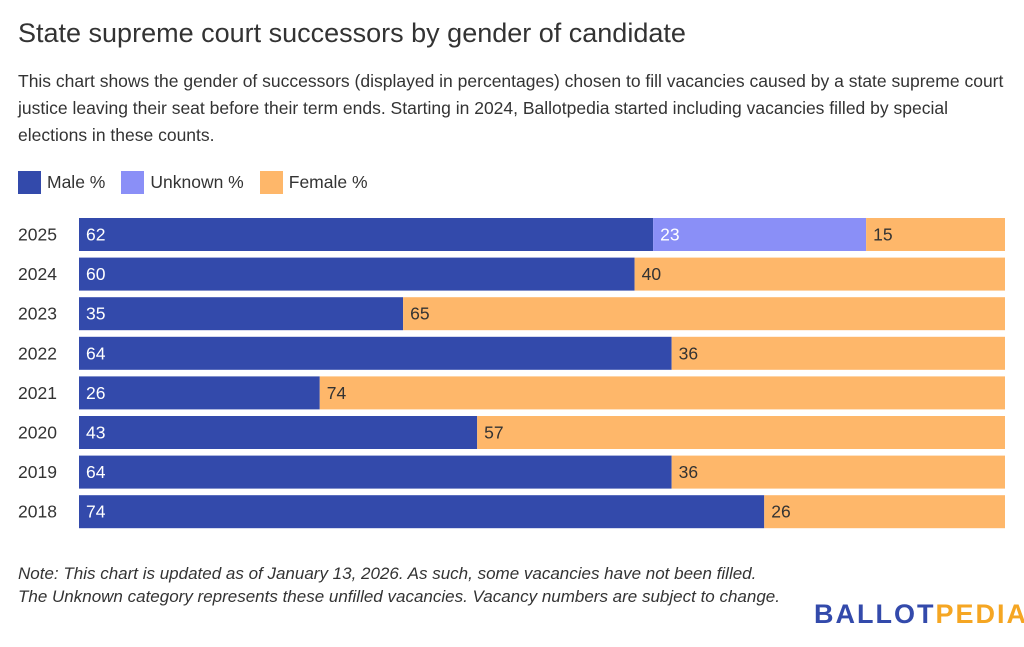 This screenshot has width=1024, height=647. What do you see at coordinates (37, 433) in the screenshot?
I see `category-label: 2020` at bounding box center [37, 433].